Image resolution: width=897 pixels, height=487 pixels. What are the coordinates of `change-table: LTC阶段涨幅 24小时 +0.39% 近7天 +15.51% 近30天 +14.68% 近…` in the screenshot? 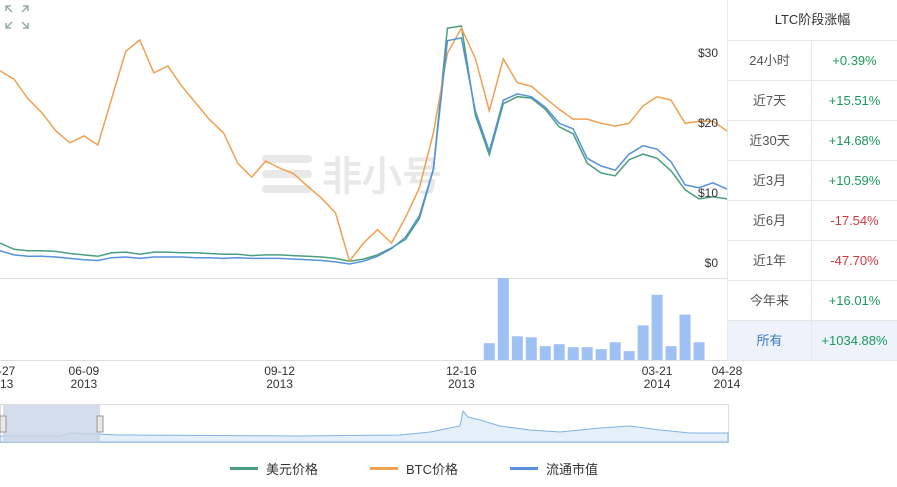 It's located at (812, 180).